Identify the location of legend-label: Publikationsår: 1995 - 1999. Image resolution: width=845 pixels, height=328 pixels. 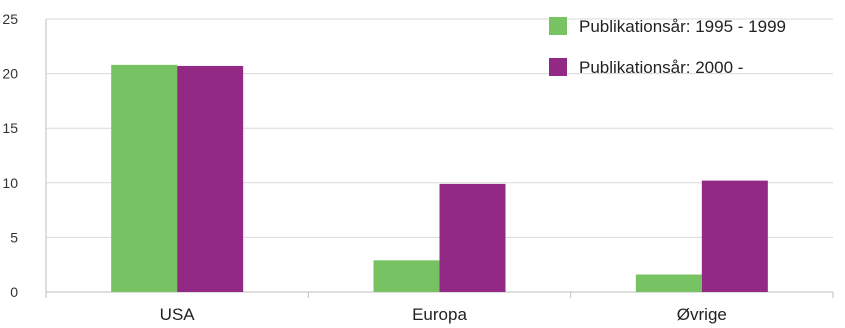
(682, 26).